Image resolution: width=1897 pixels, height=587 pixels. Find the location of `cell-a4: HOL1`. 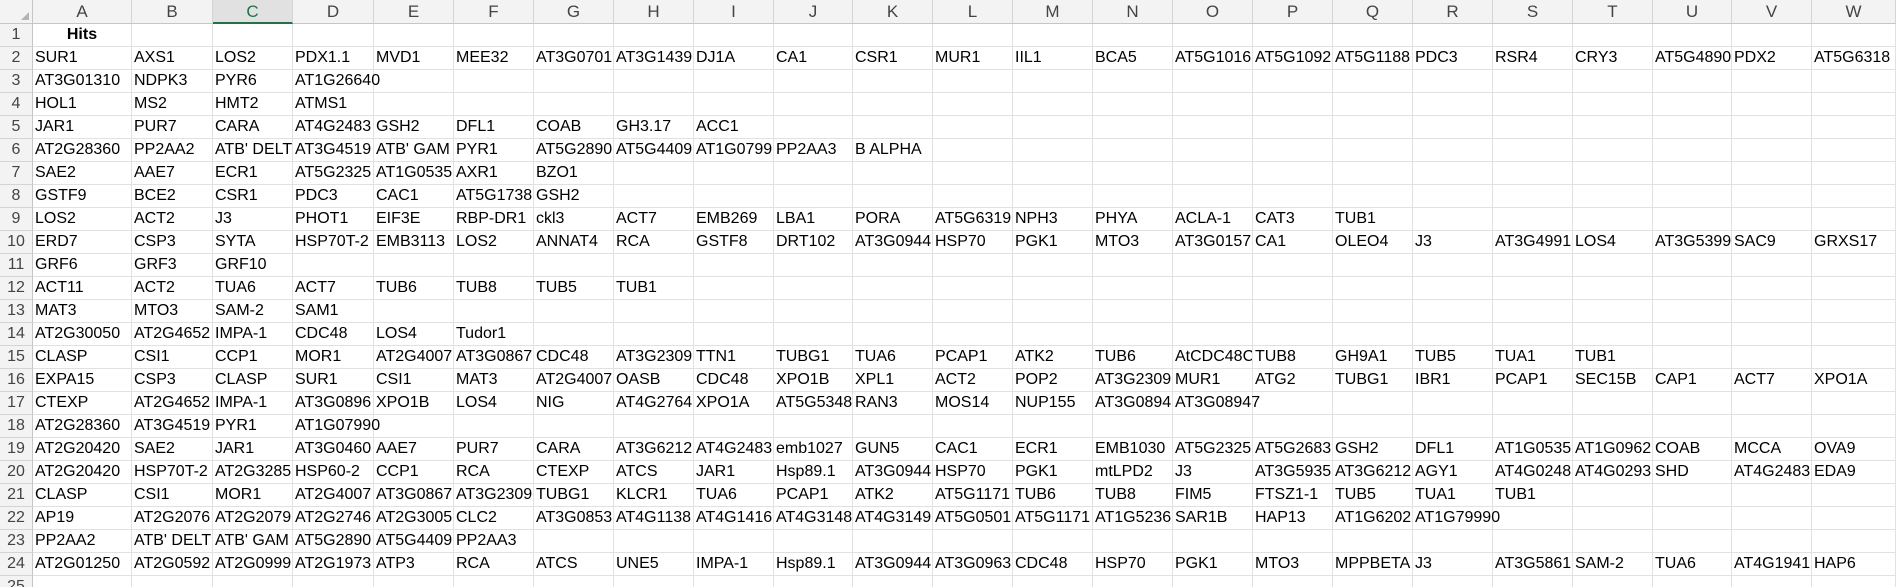

cell-a4: HOL1 is located at coordinates (82, 104).